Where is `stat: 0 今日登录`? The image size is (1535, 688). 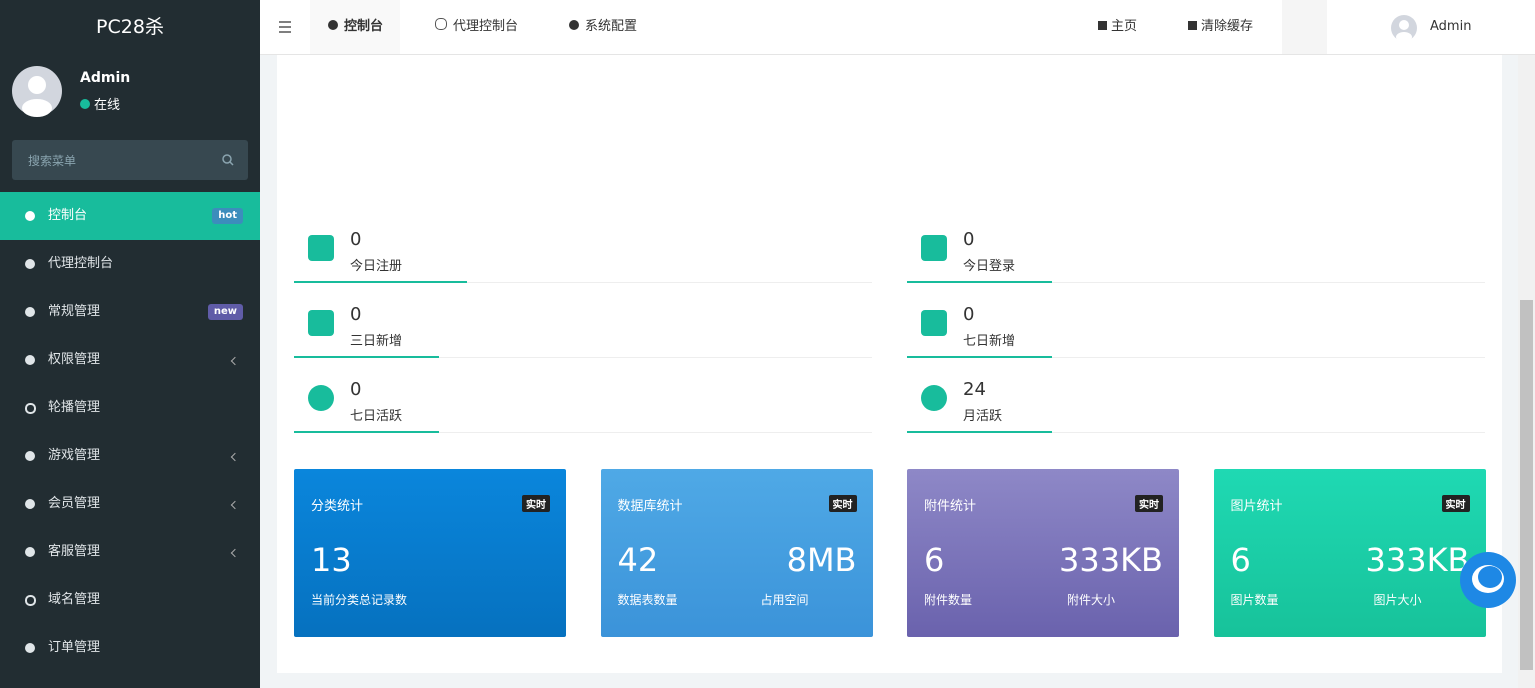 stat: 0 今日登录 is located at coordinates (1196, 254).